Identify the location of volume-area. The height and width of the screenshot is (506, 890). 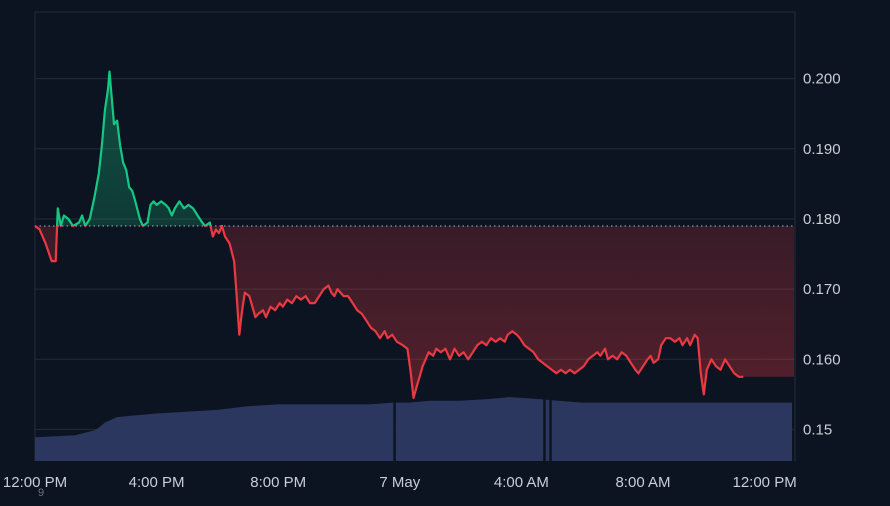
(413, 429).